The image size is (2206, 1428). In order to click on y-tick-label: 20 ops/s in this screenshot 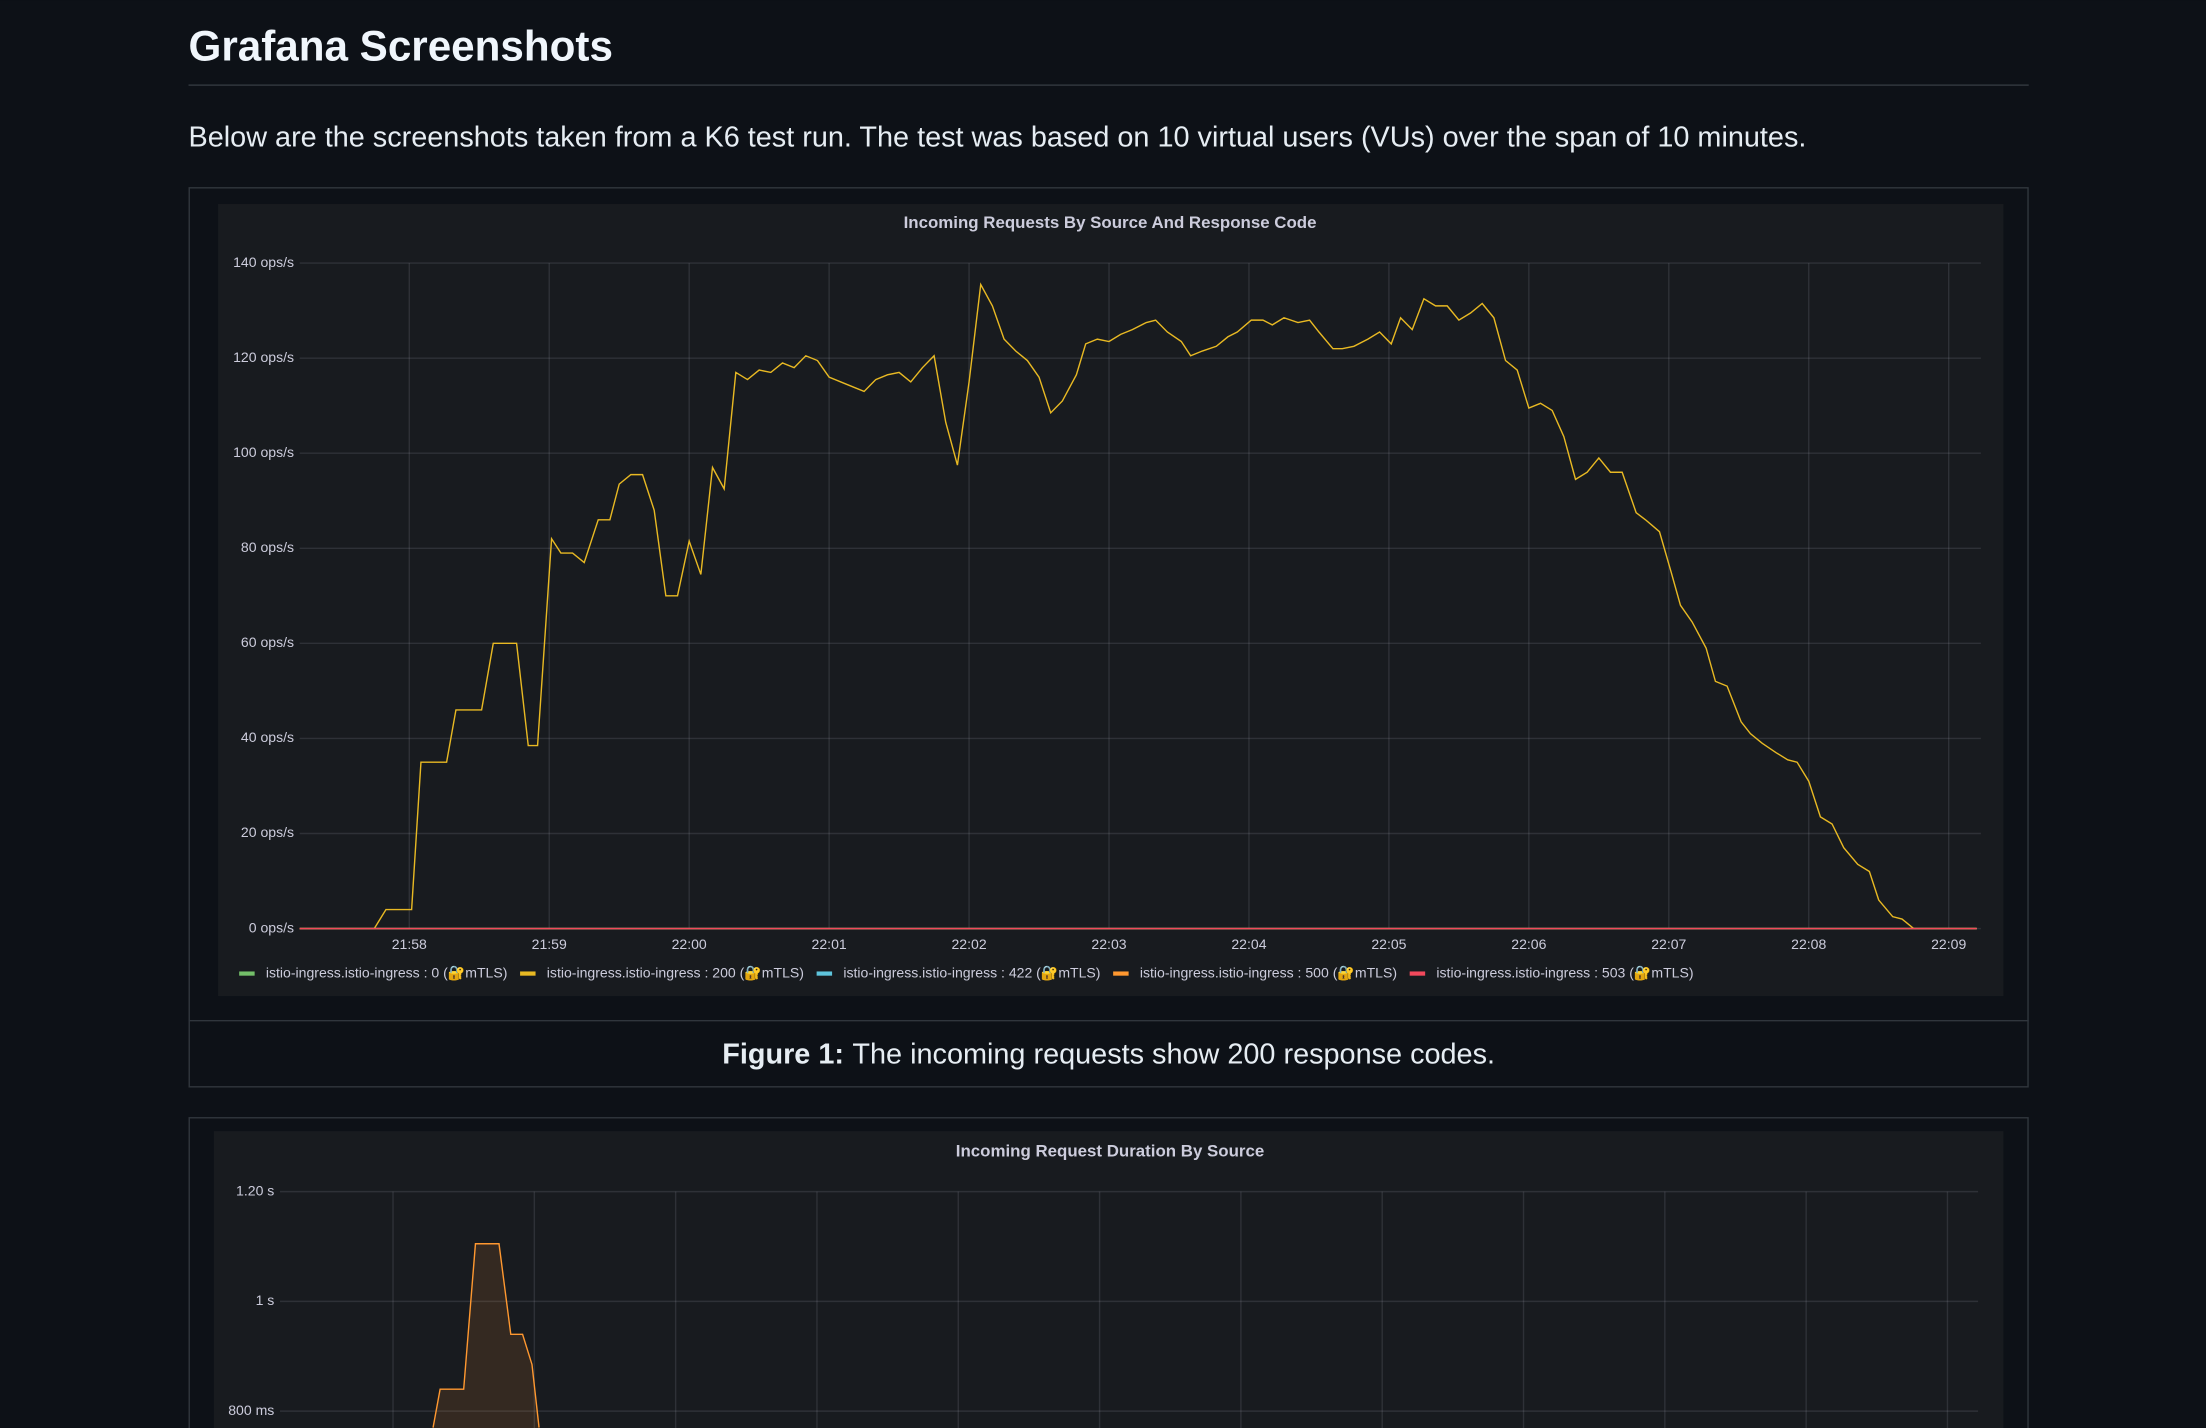, I will do `click(267, 832)`.